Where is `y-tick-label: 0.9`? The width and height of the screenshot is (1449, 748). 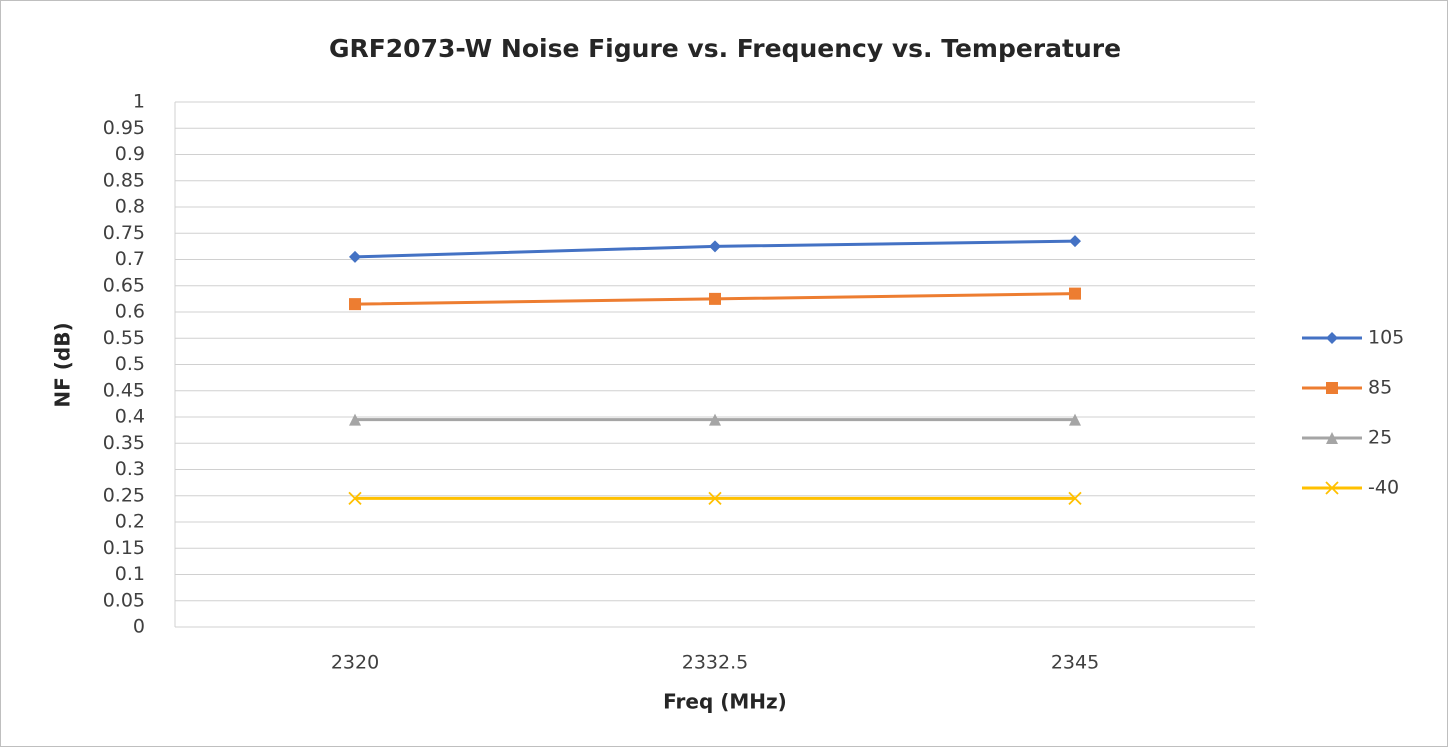 y-tick-label: 0.9 is located at coordinates (130, 154).